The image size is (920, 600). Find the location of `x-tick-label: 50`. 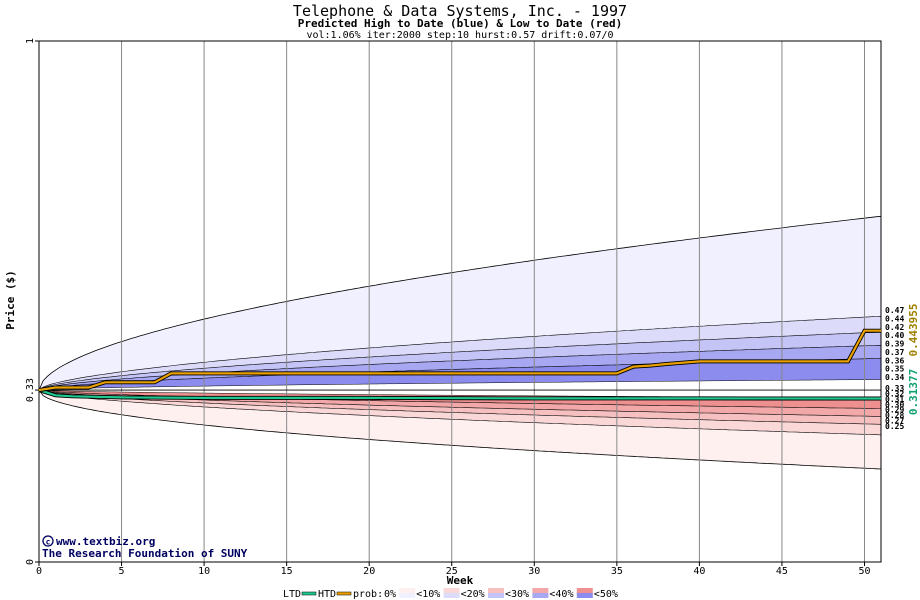

x-tick-label: 50 is located at coordinates (864, 571).